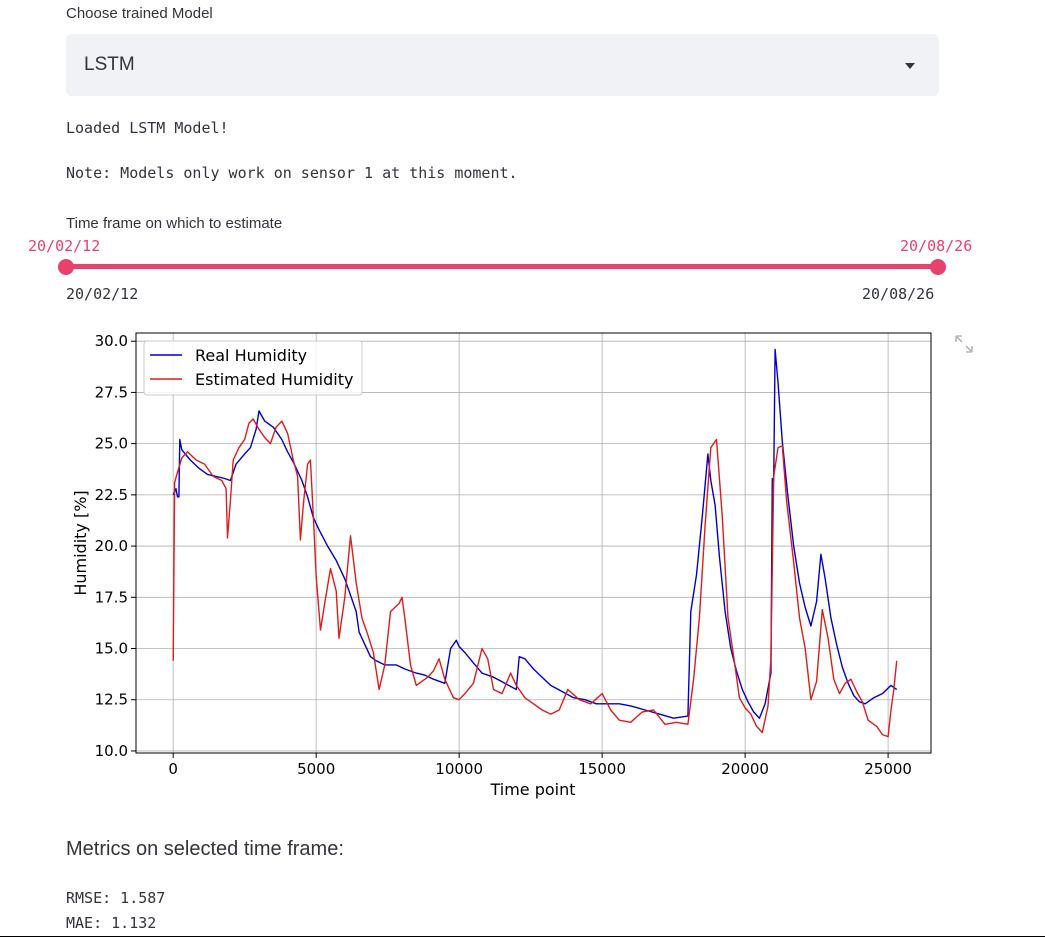 The image size is (1045, 938). Describe the element at coordinates (540, 765) in the screenshot. I see `x-ticks: 0 5000 10000 15000 20000 25000` at that location.